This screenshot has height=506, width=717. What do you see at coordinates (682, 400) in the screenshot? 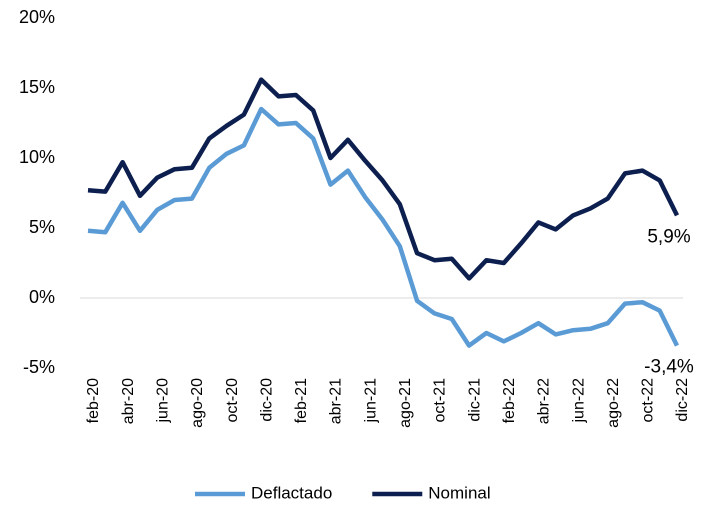
I see `x-tick-label: dic-22` at bounding box center [682, 400].